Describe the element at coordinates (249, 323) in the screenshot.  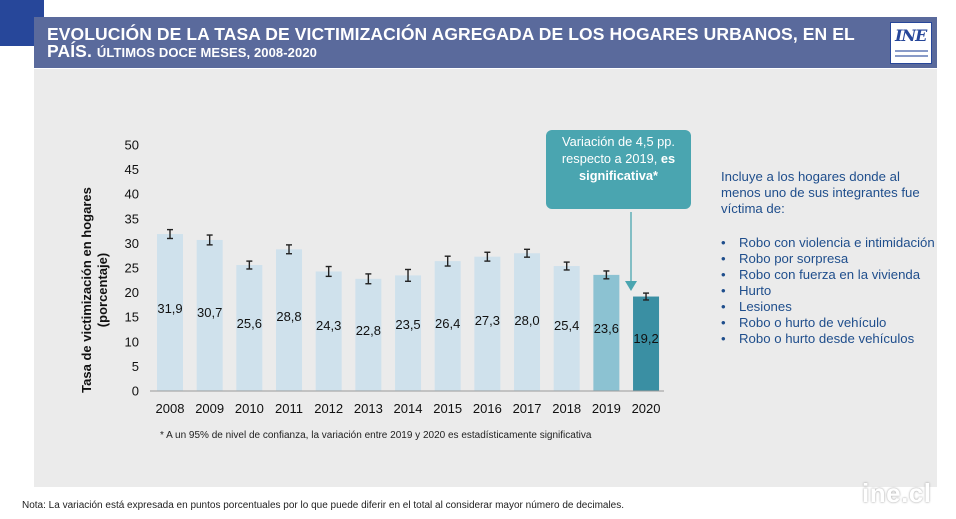
I see `value-label: 25,6` at that location.